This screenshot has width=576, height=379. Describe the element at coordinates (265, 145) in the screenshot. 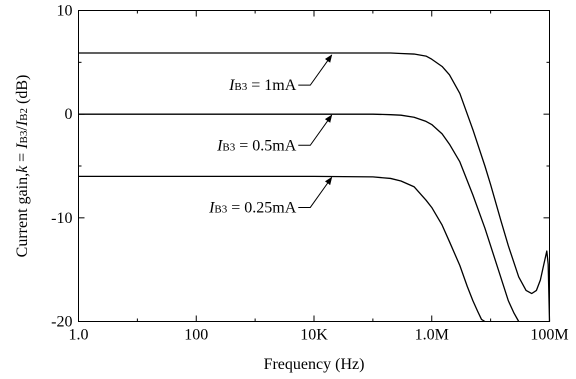

I see `series-label-rest: = 0.5mA` at that location.